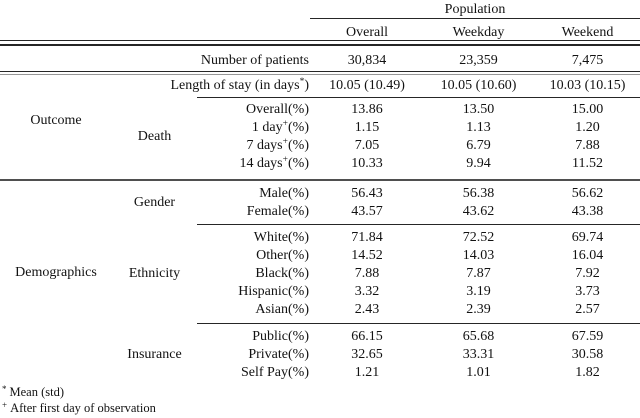 The height and width of the screenshot is (418, 640). What do you see at coordinates (478, 193) in the screenshot?
I see `value-weekday: 56.38` at bounding box center [478, 193].